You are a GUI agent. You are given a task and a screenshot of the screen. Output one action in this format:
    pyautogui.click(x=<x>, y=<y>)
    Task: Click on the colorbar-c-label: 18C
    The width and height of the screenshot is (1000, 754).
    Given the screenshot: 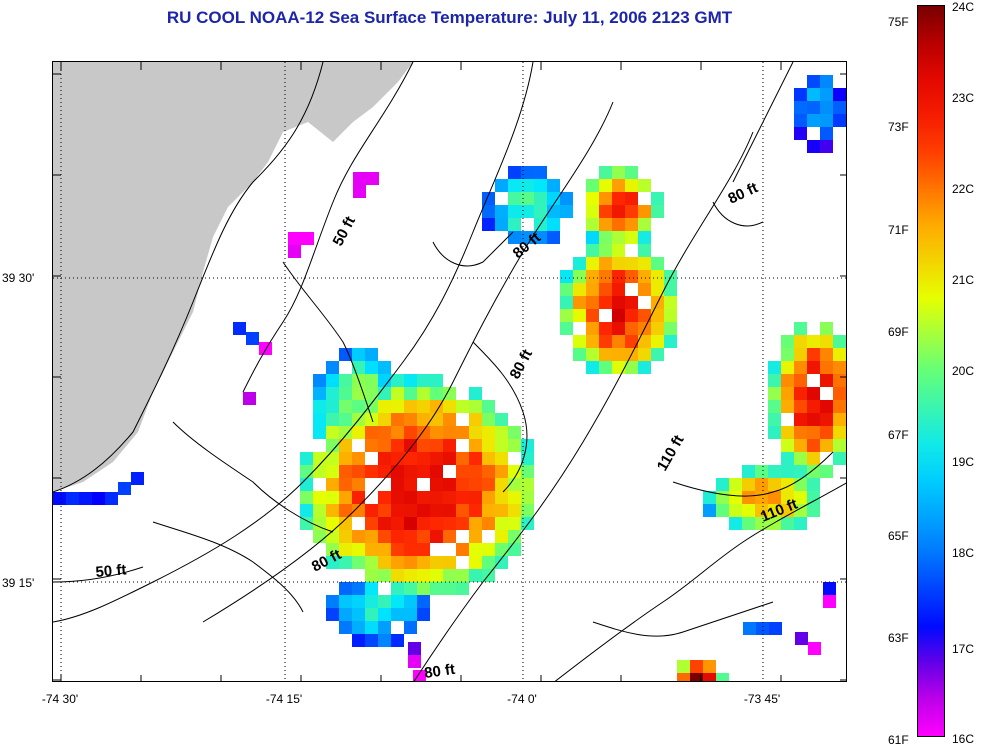 What is the action you would take?
    pyautogui.click(x=963, y=553)
    